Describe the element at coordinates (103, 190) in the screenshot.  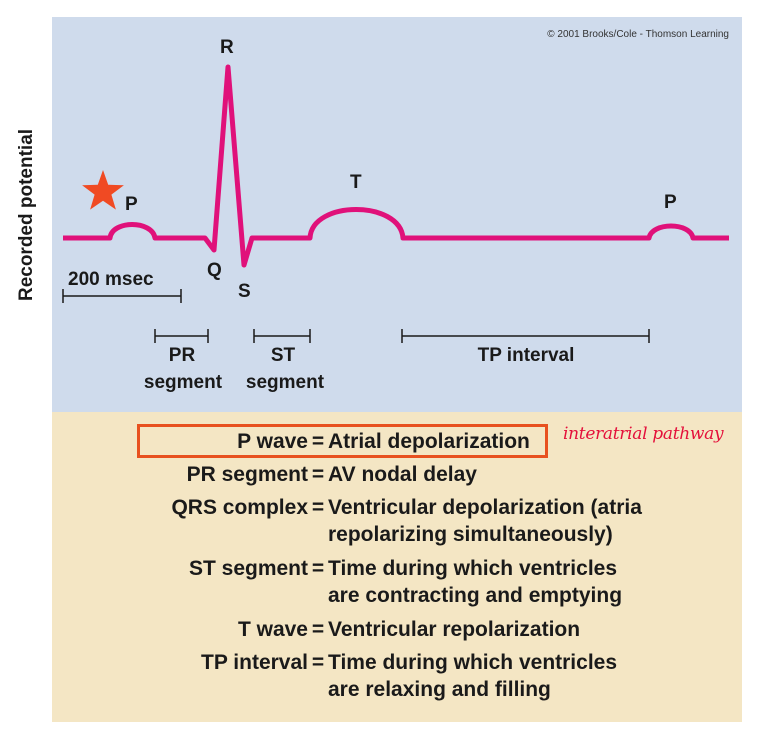
I see `star-icon` at that location.